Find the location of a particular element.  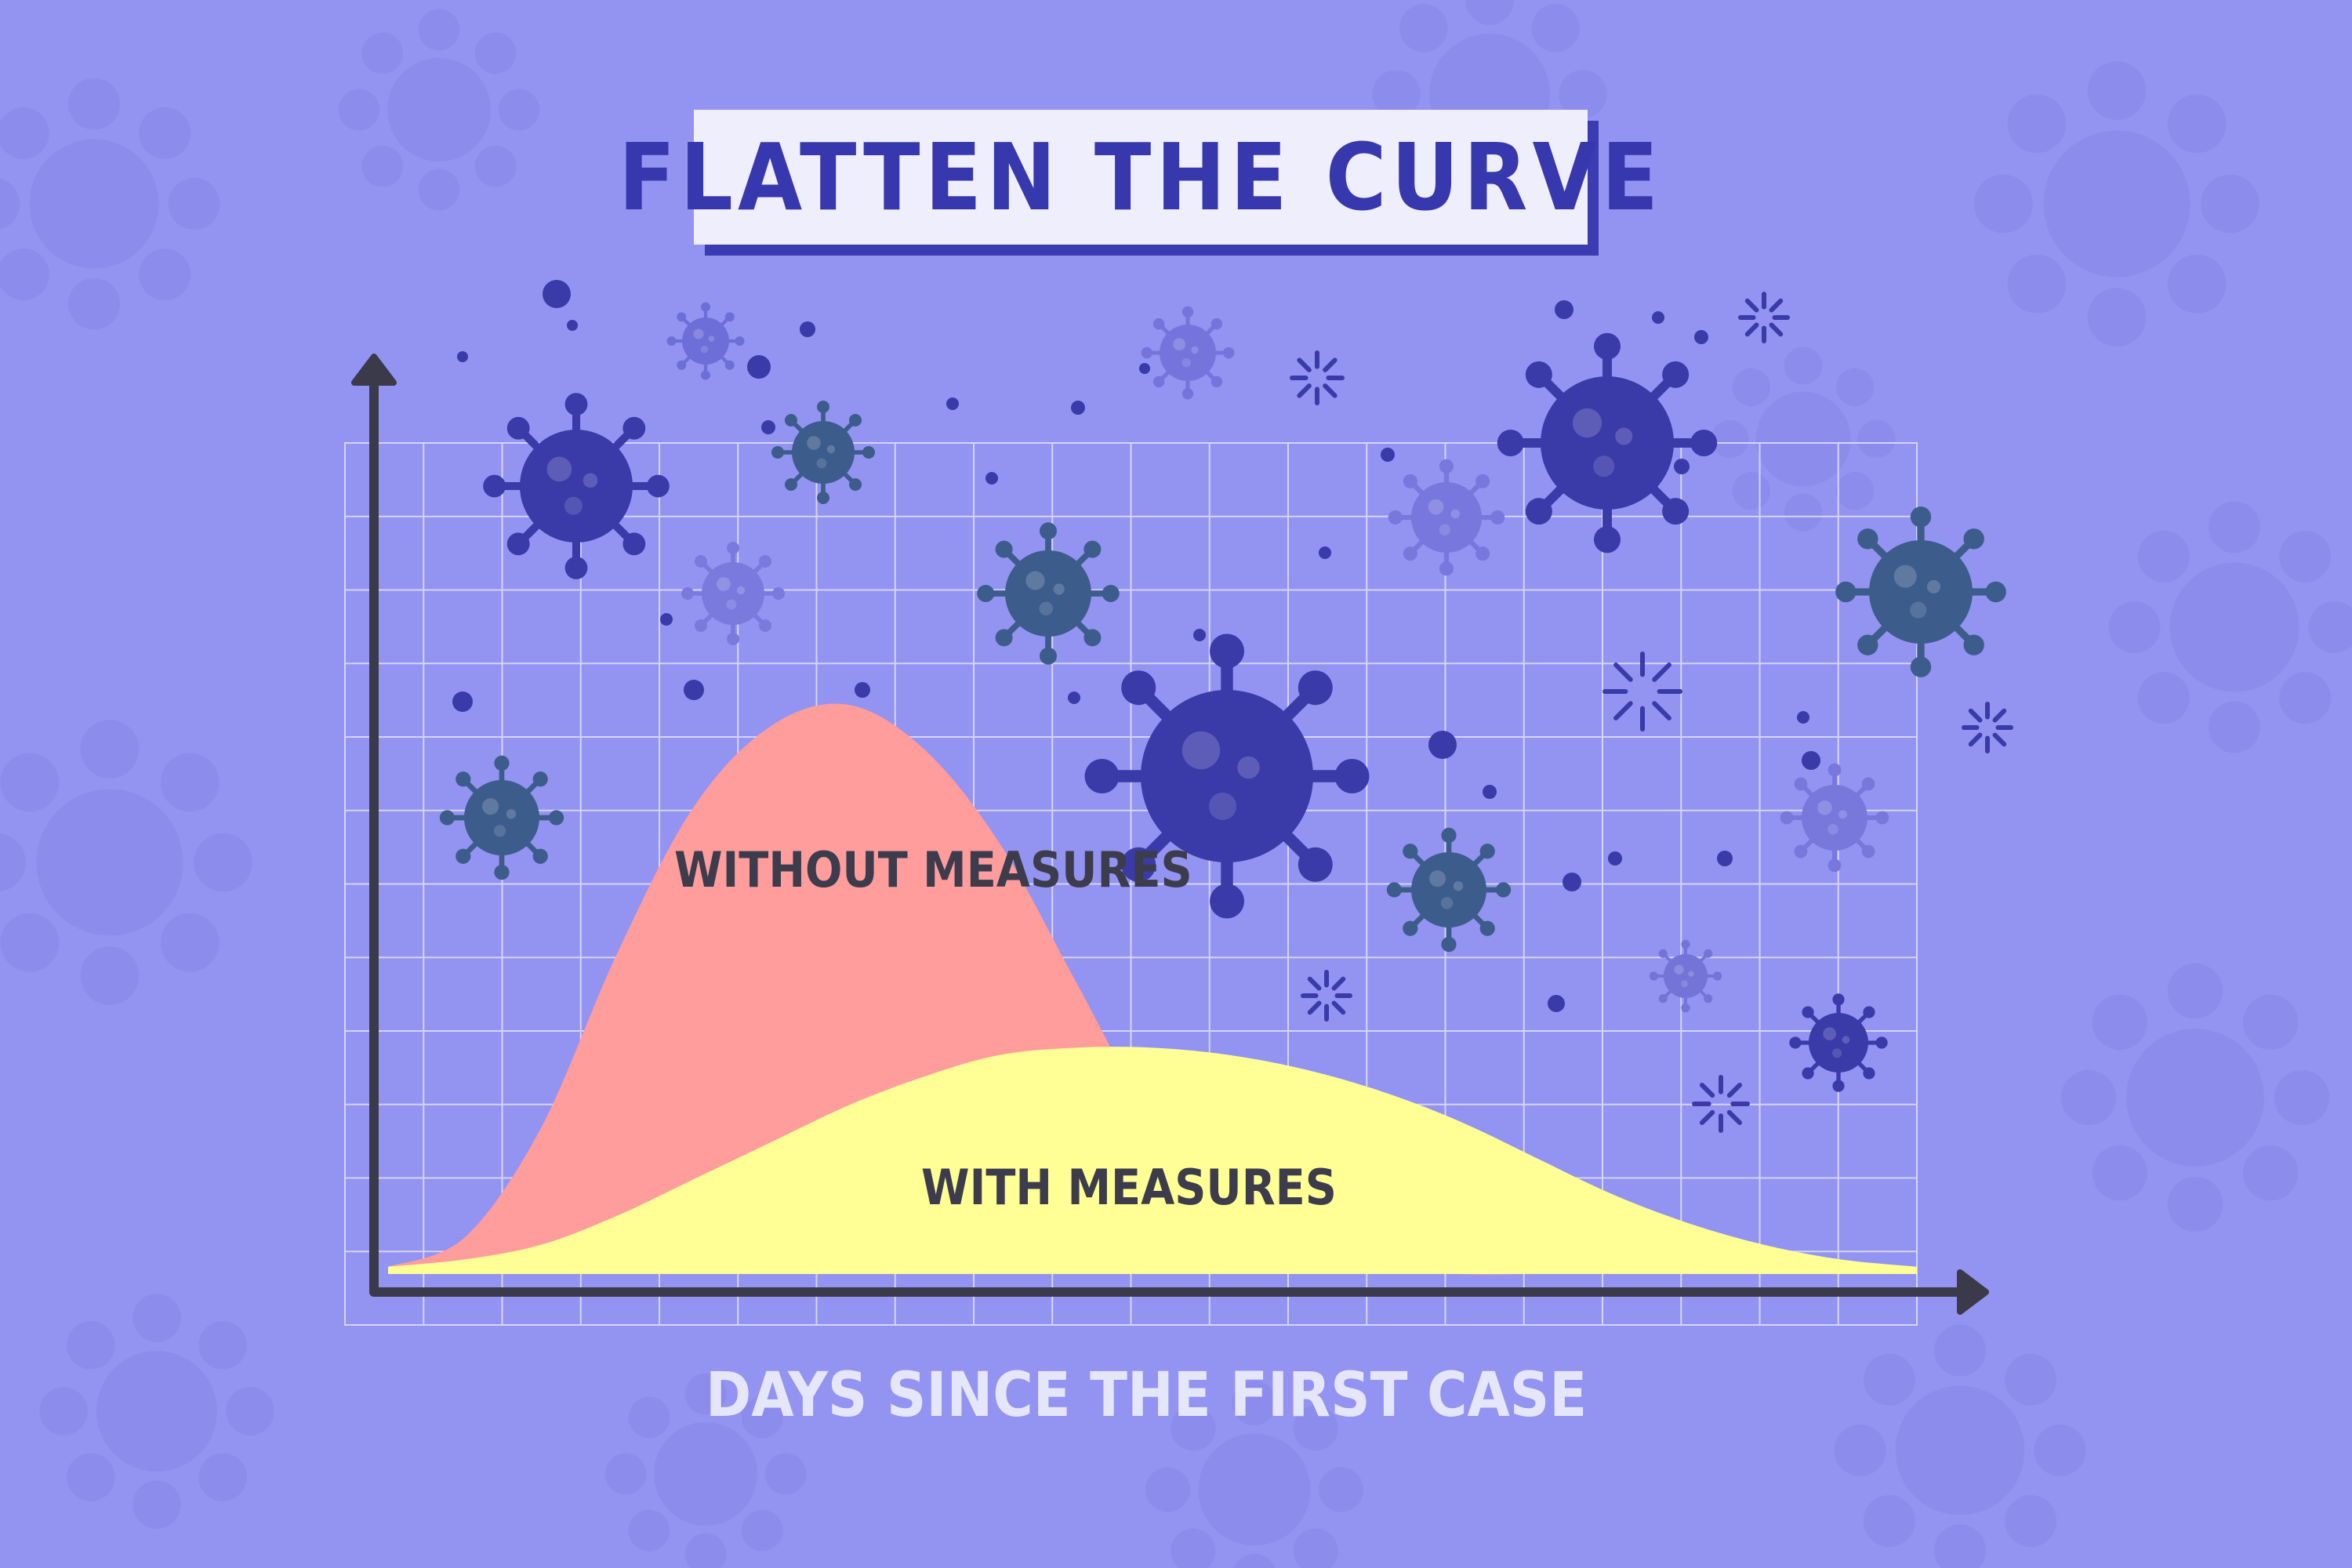

arrow-up-icon is located at coordinates (374, 370).